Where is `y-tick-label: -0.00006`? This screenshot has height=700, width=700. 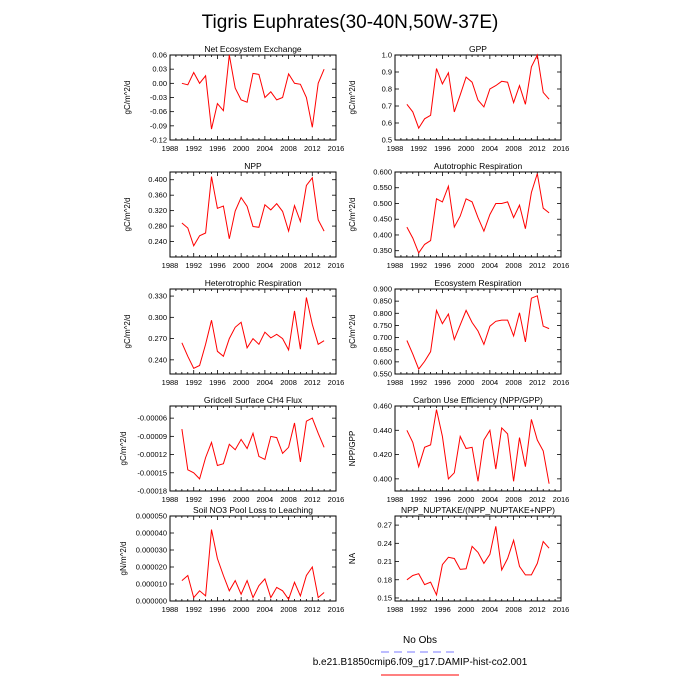 y-tick-label: -0.00006 is located at coordinates (152, 418).